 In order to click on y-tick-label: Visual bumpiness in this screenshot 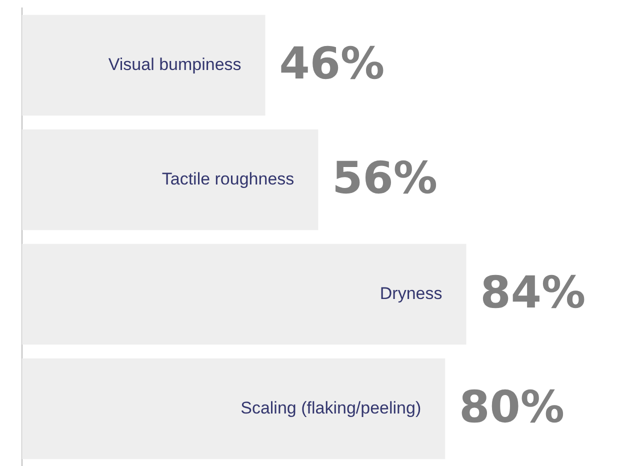, I will do `click(175, 64)`.